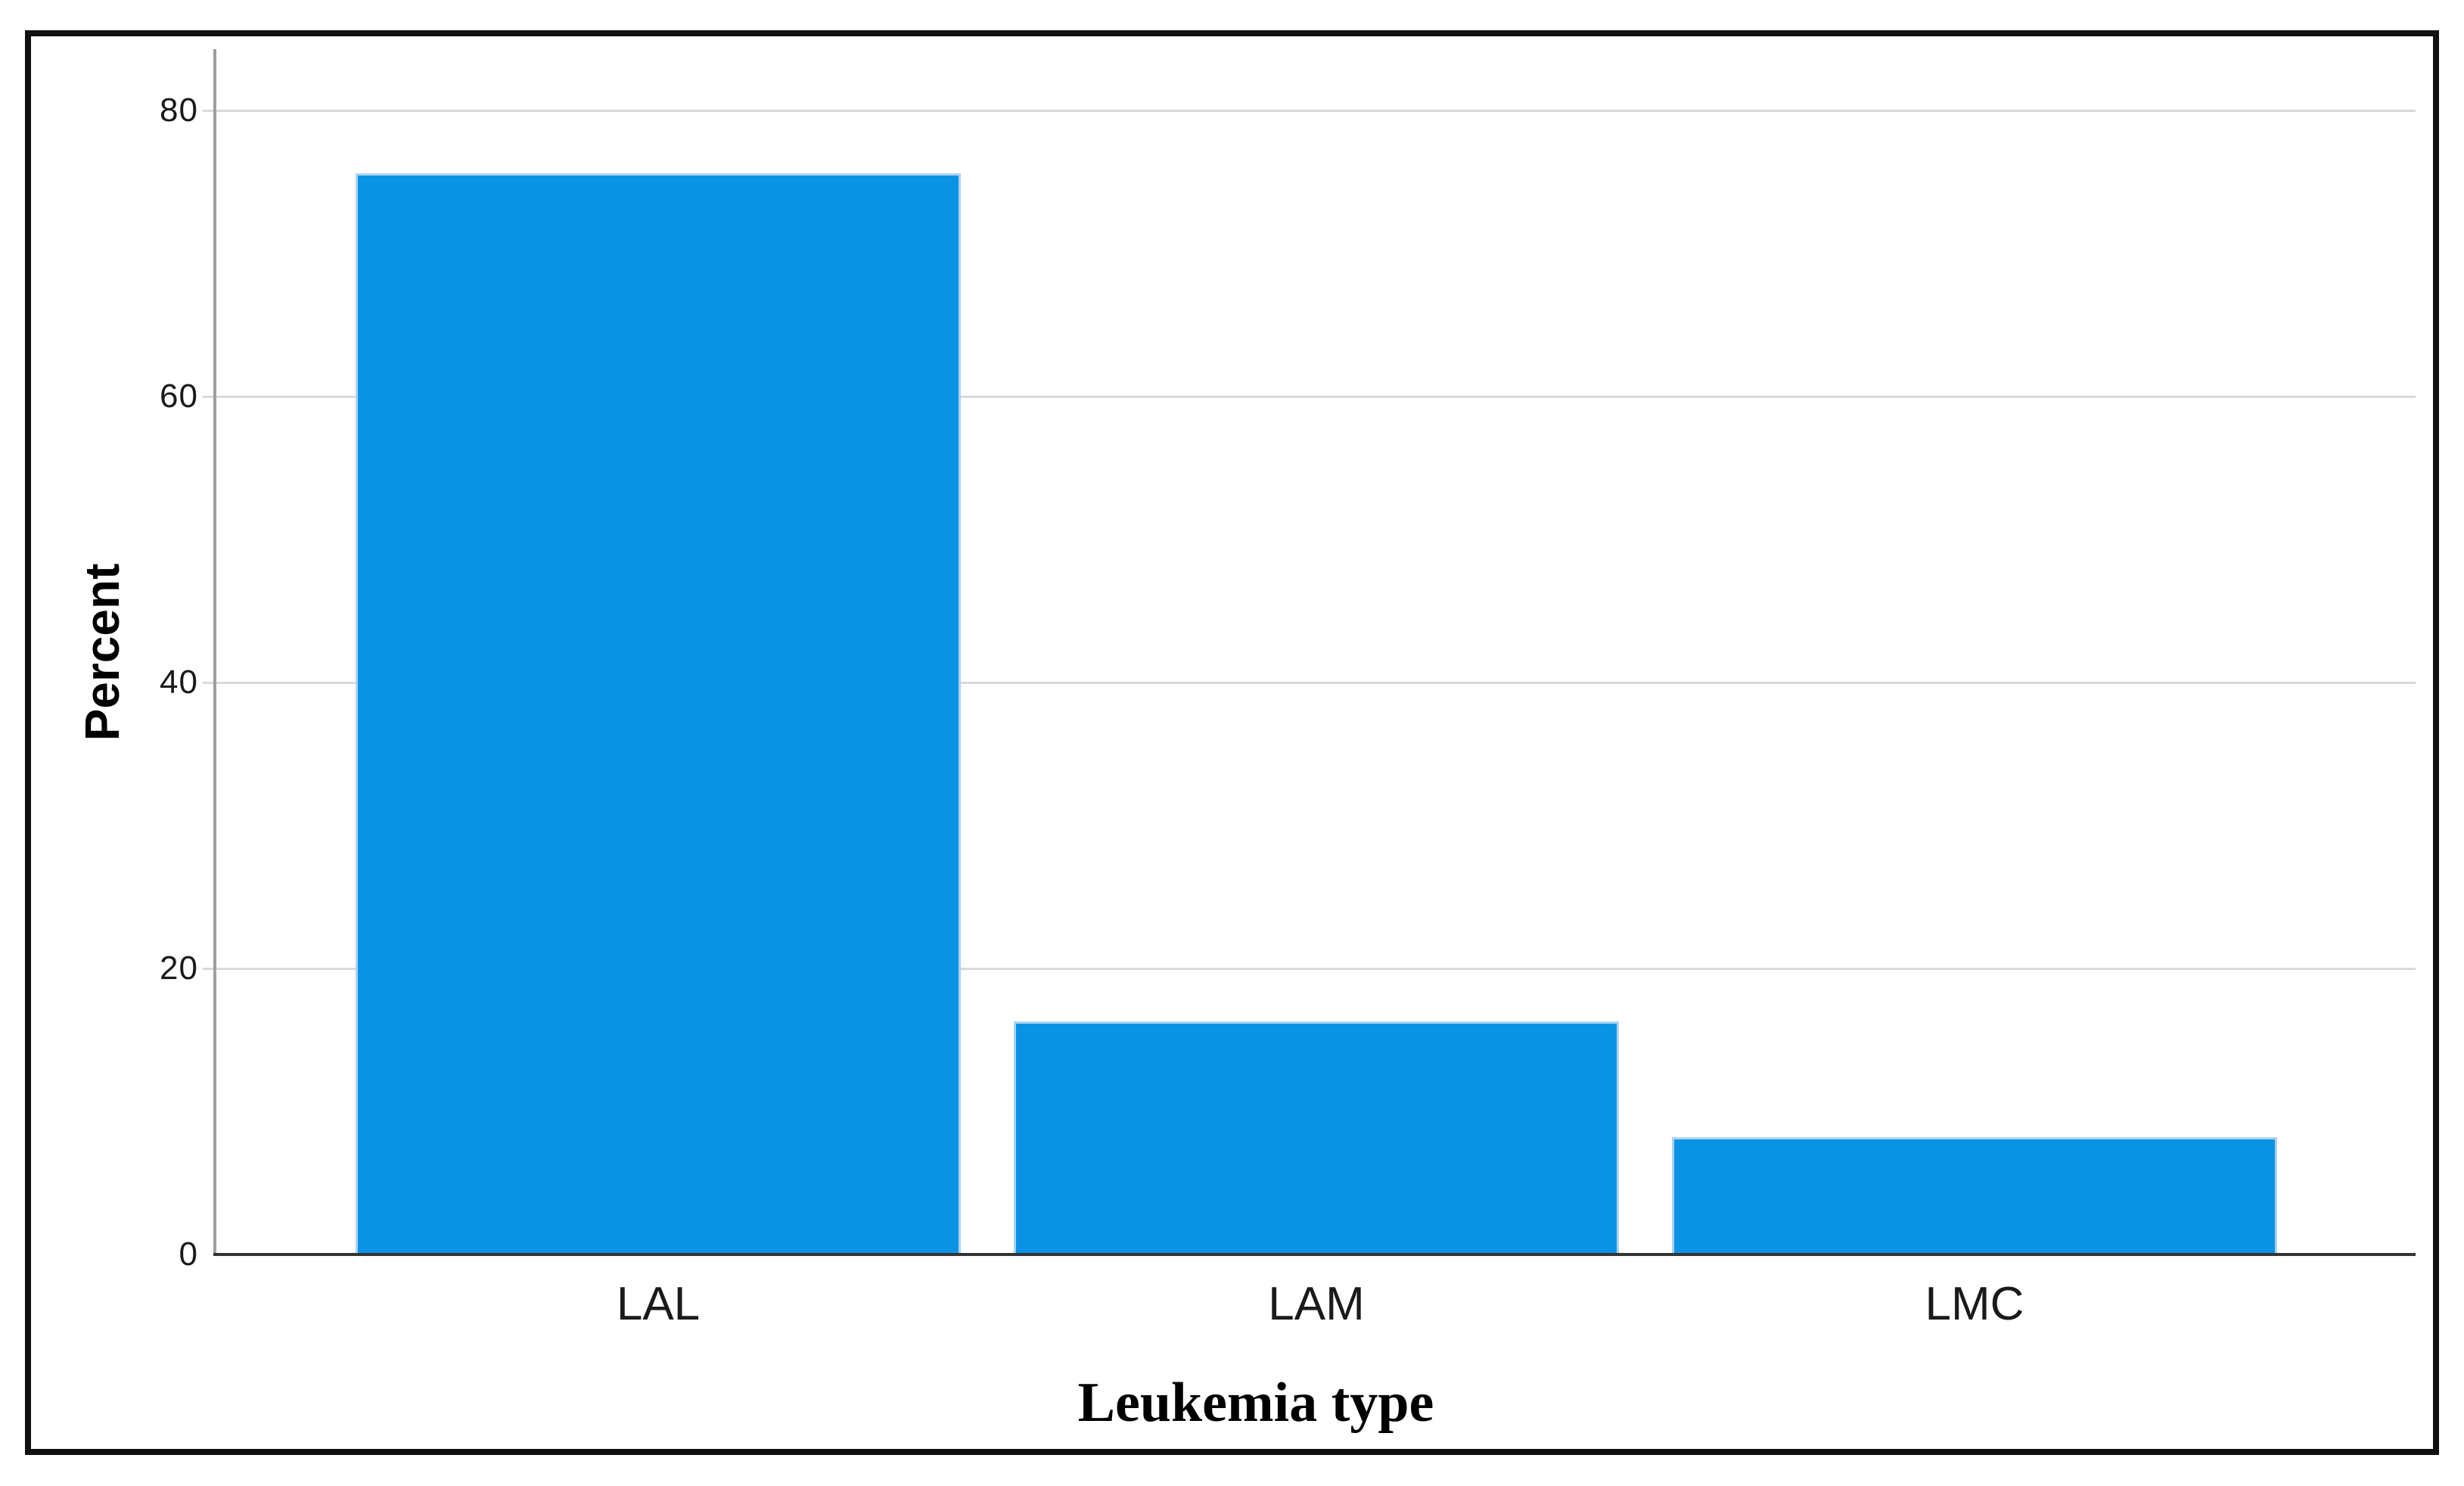 This screenshot has width=2464, height=1486. What do you see at coordinates (188, 1254) in the screenshot?
I see `y-tick-label-0: 0` at bounding box center [188, 1254].